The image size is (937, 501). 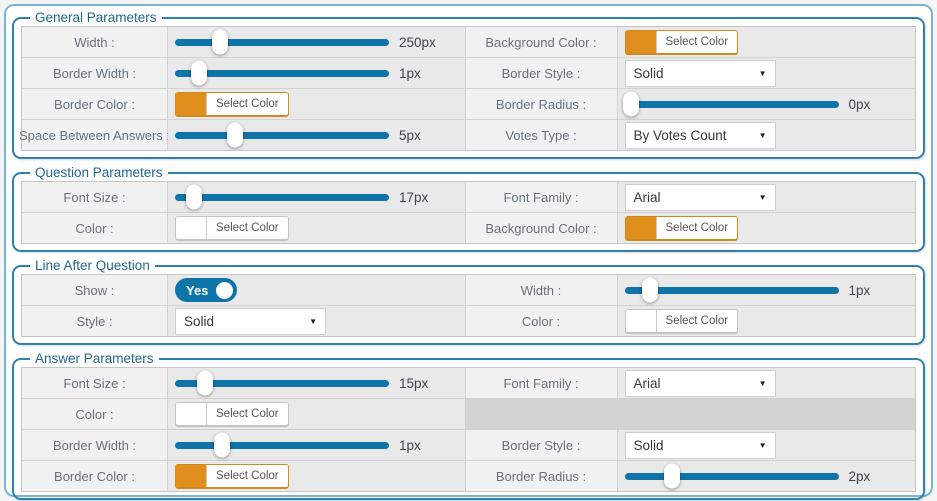 I want to click on space-between-answers-slider-track, so click(x=282, y=135).